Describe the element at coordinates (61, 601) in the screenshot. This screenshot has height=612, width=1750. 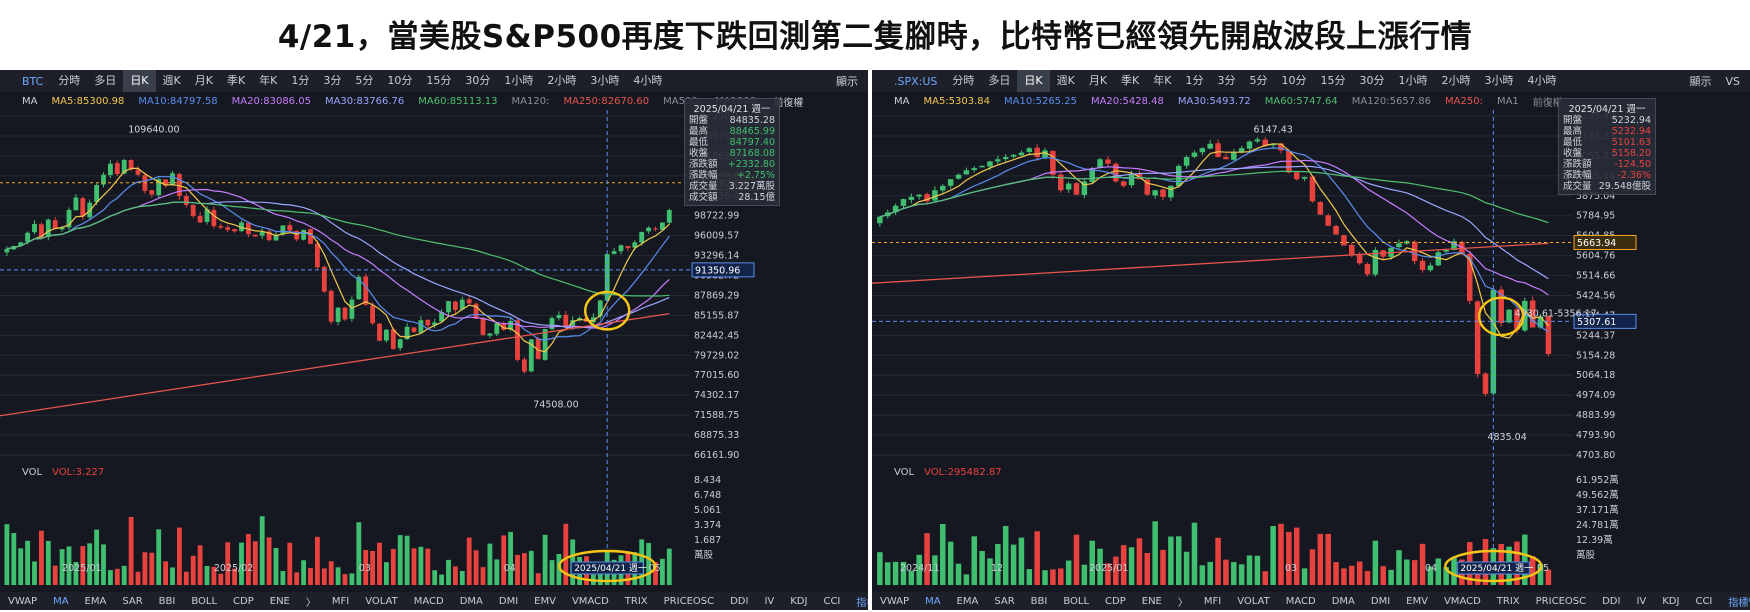
I see `left-indicator-tab-1: MA` at that location.